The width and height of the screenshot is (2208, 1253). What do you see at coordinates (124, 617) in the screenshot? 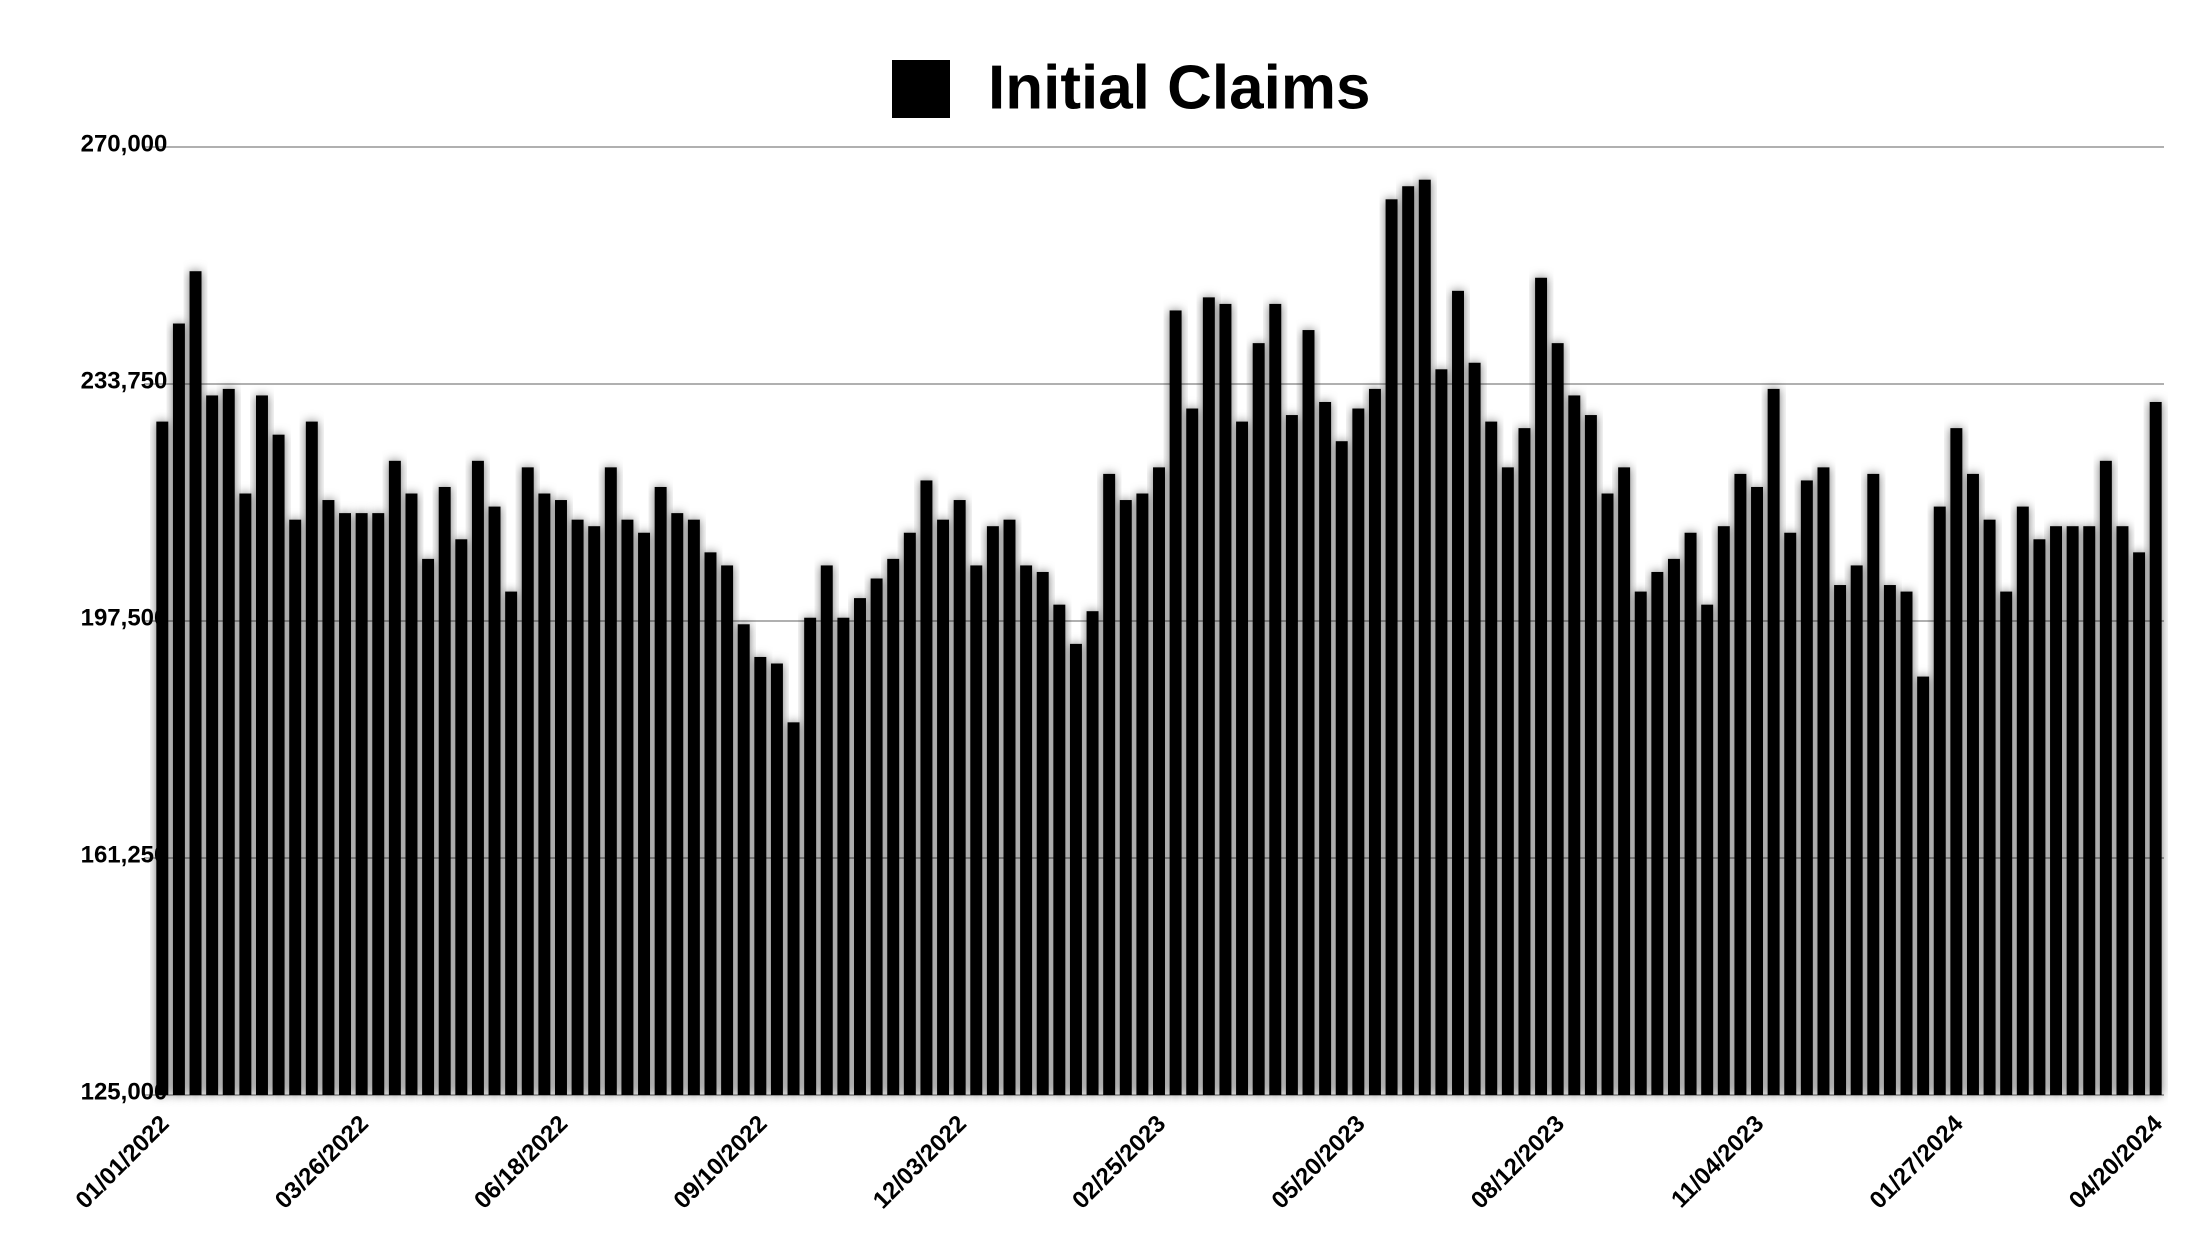
I see `y-tick-label: 197,500` at bounding box center [124, 617].